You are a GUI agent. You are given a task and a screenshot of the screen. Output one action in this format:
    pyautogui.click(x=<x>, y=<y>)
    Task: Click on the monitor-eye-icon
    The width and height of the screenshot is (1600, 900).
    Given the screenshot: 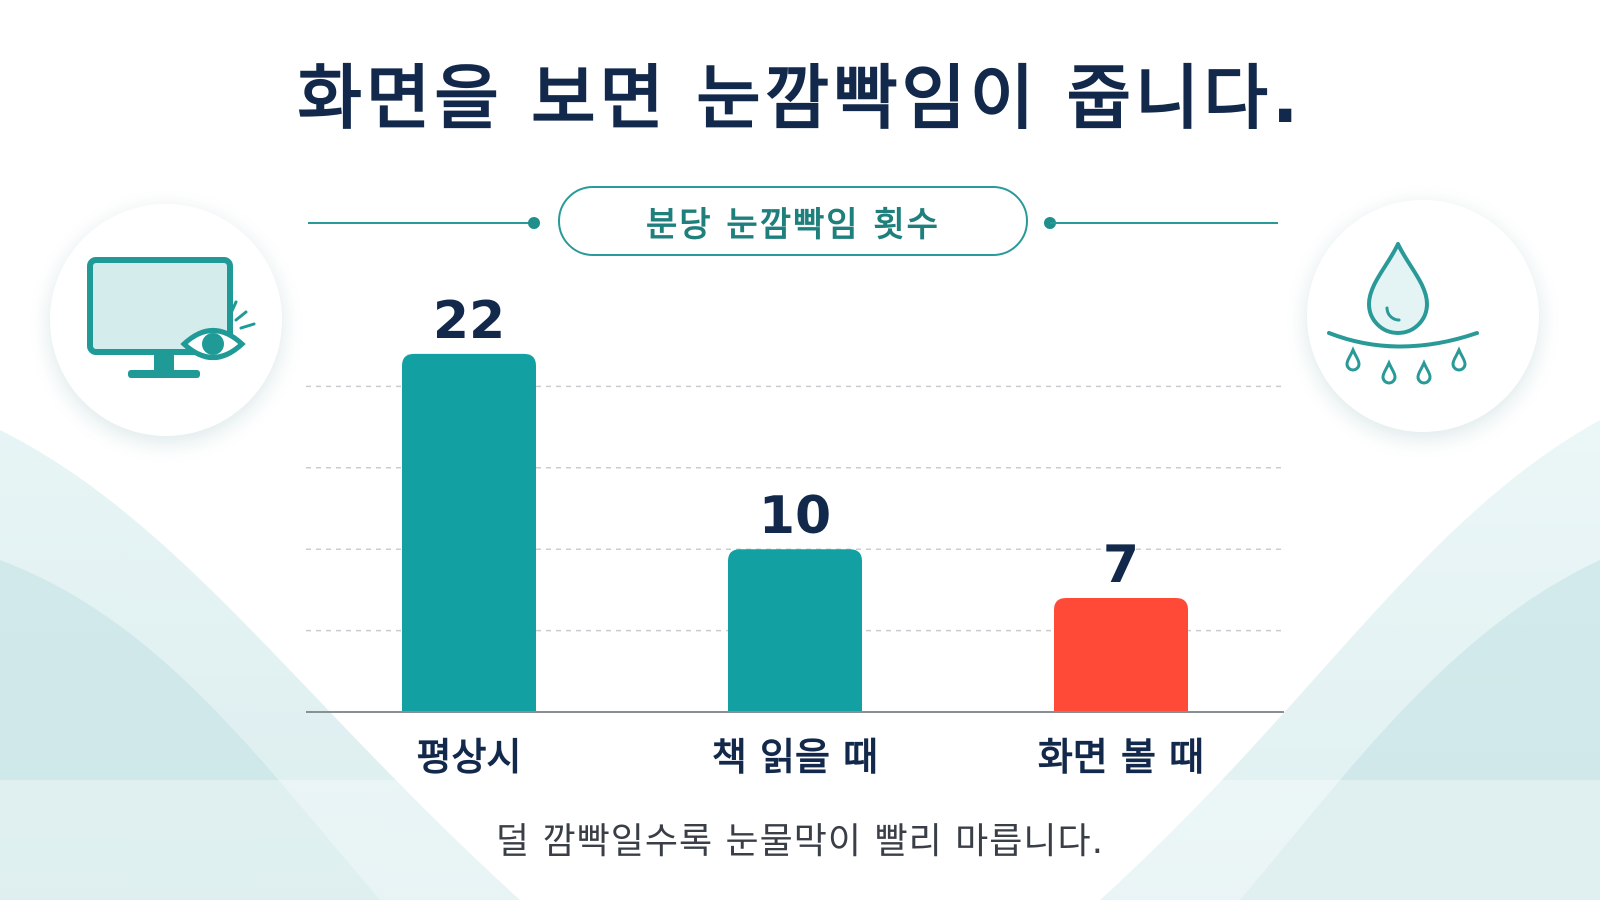 What is the action you would take?
    pyautogui.click(x=171, y=317)
    